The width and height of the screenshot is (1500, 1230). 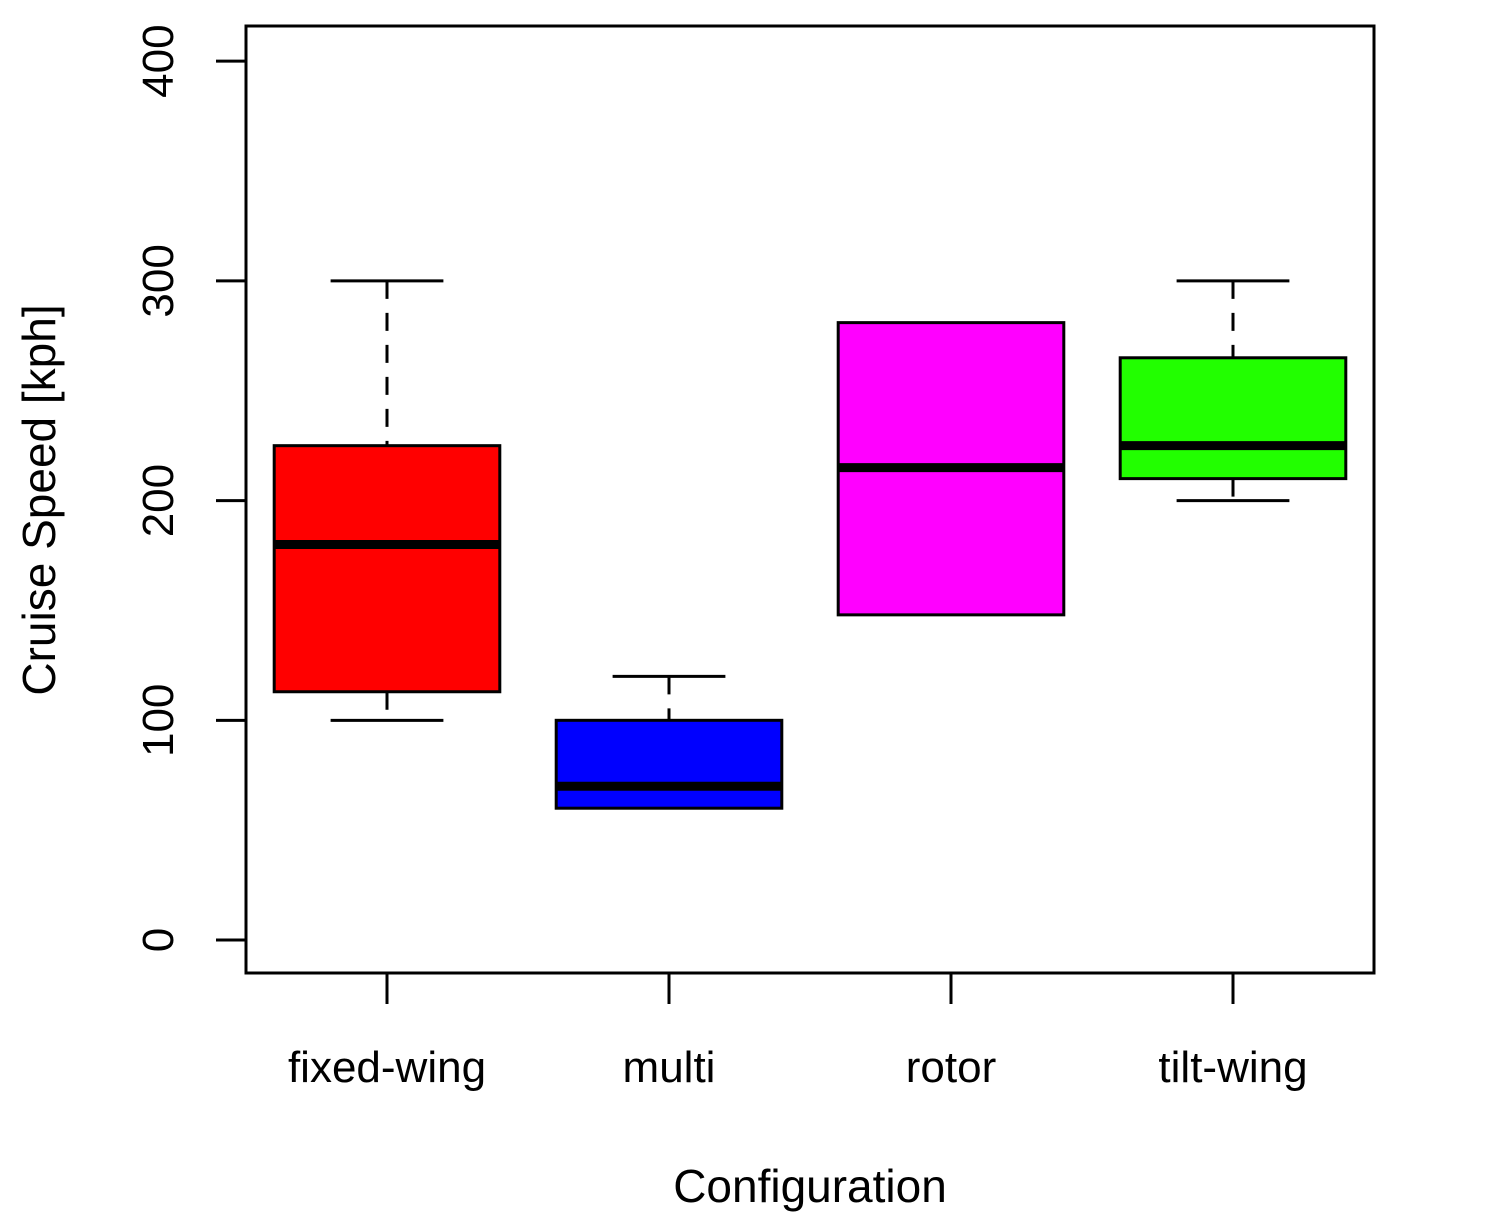 What do you see at coordinates (158, 280) in the screenshot?
I see `y-tick-label: 300` at bounding box center [158, 280].